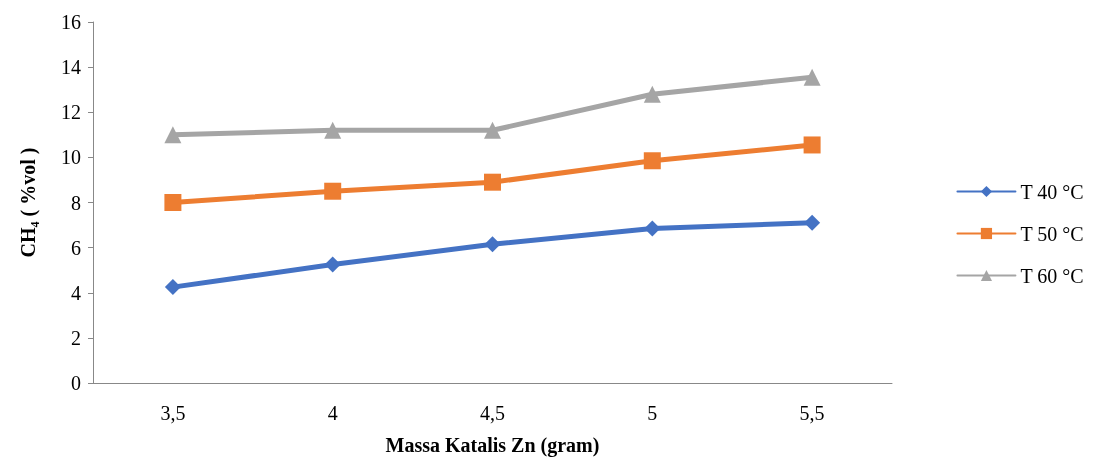 The width and height of the screenshot is (1097, 467). Describe the element at coordinates (71, 22) in the screenshot. I see `y-tick-label: 16` at that location.